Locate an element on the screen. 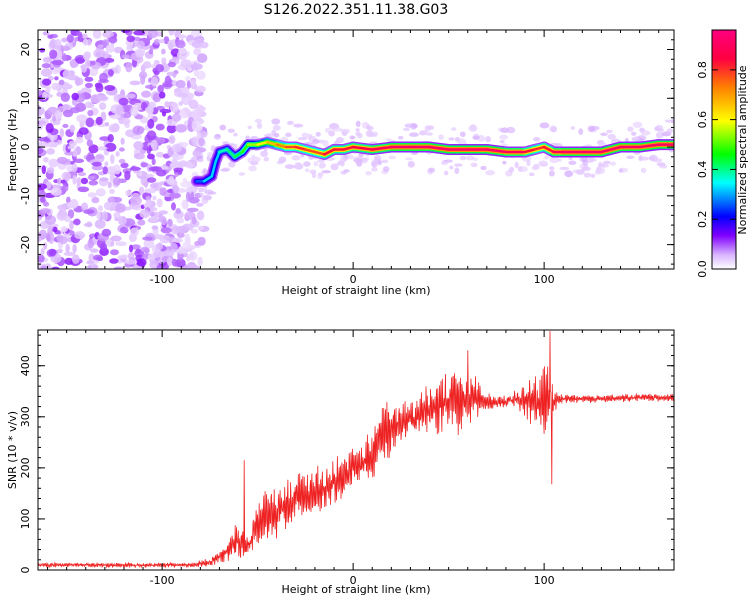 Image resolution: width=750 pixels, height=600 pixels. colorbar-frame is located at coordinates (724, 149).